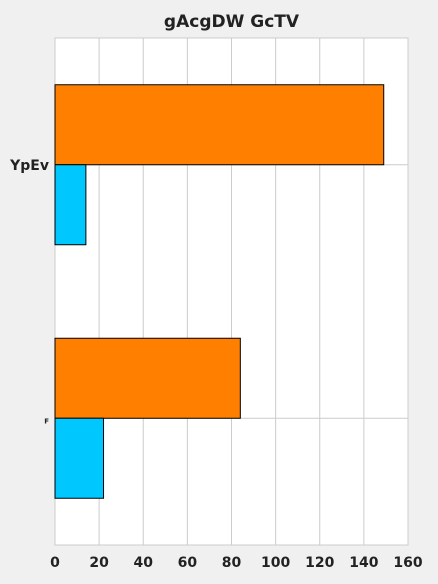  I want to click on x-tick-label-2: 40, so click(144, 563).